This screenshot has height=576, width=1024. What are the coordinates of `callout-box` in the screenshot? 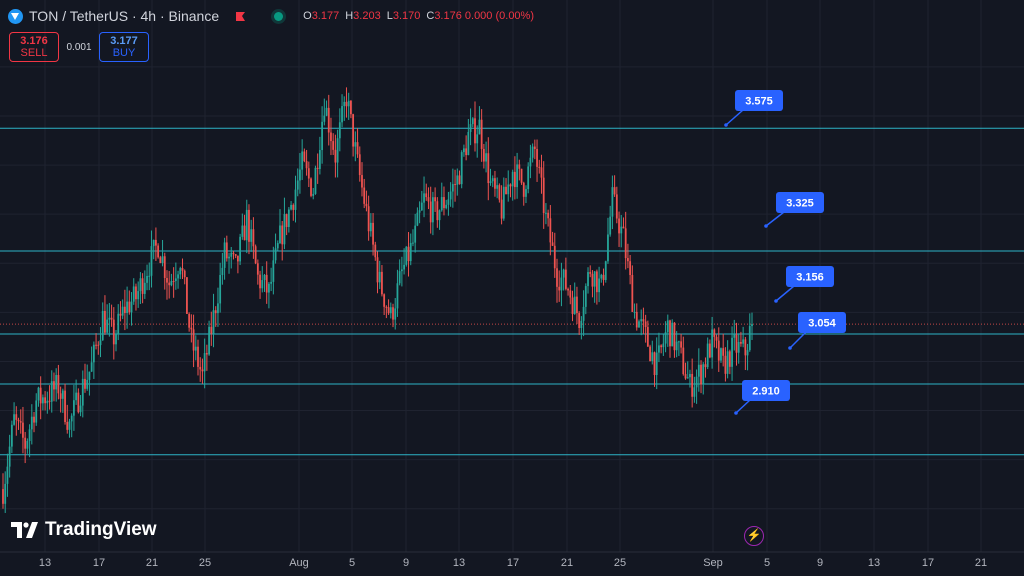 It's located at (822, 322).